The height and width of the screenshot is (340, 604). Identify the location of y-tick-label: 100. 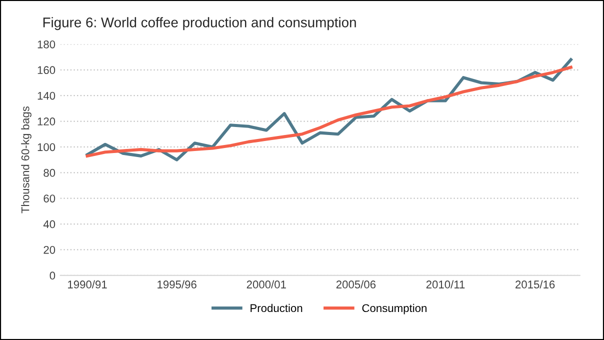
(47, 147).